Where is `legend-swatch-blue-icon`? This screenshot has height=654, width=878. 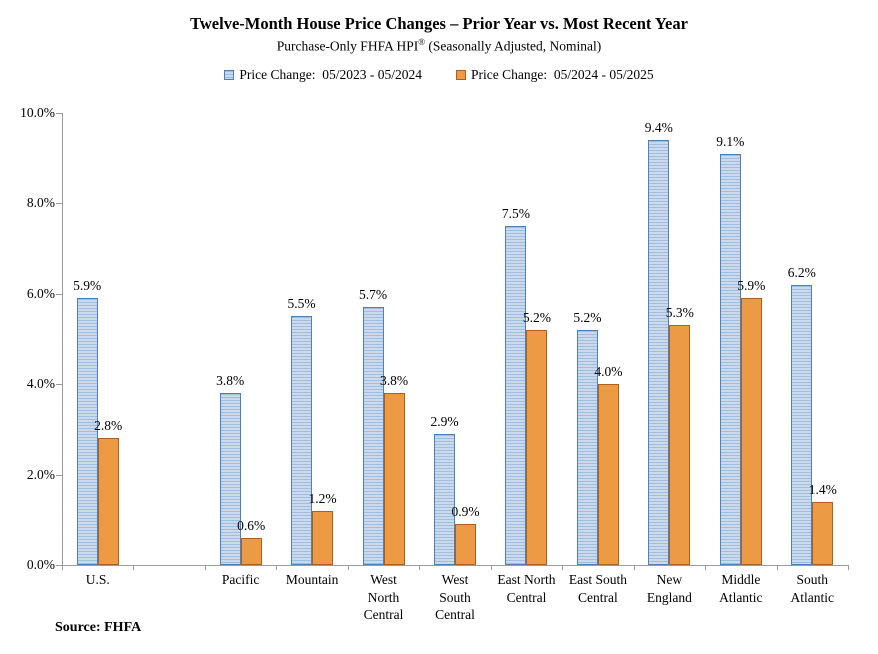 legend-swatch-blue-icon is located at coordinates (229, 74).